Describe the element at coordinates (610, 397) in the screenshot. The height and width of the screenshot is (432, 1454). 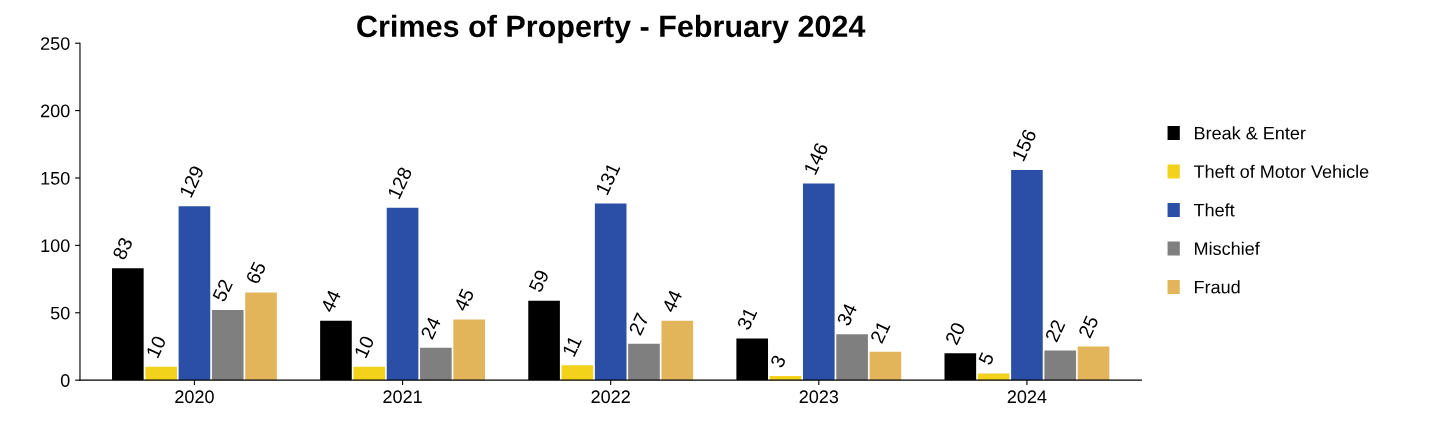
I see `x-tick-label: 2022` at that location.